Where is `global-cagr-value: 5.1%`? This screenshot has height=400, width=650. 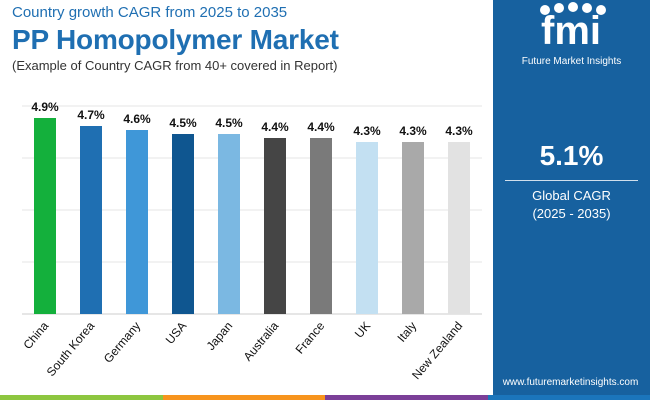 global-cagr-value: 5.1% is located at coordinates (571, 155).